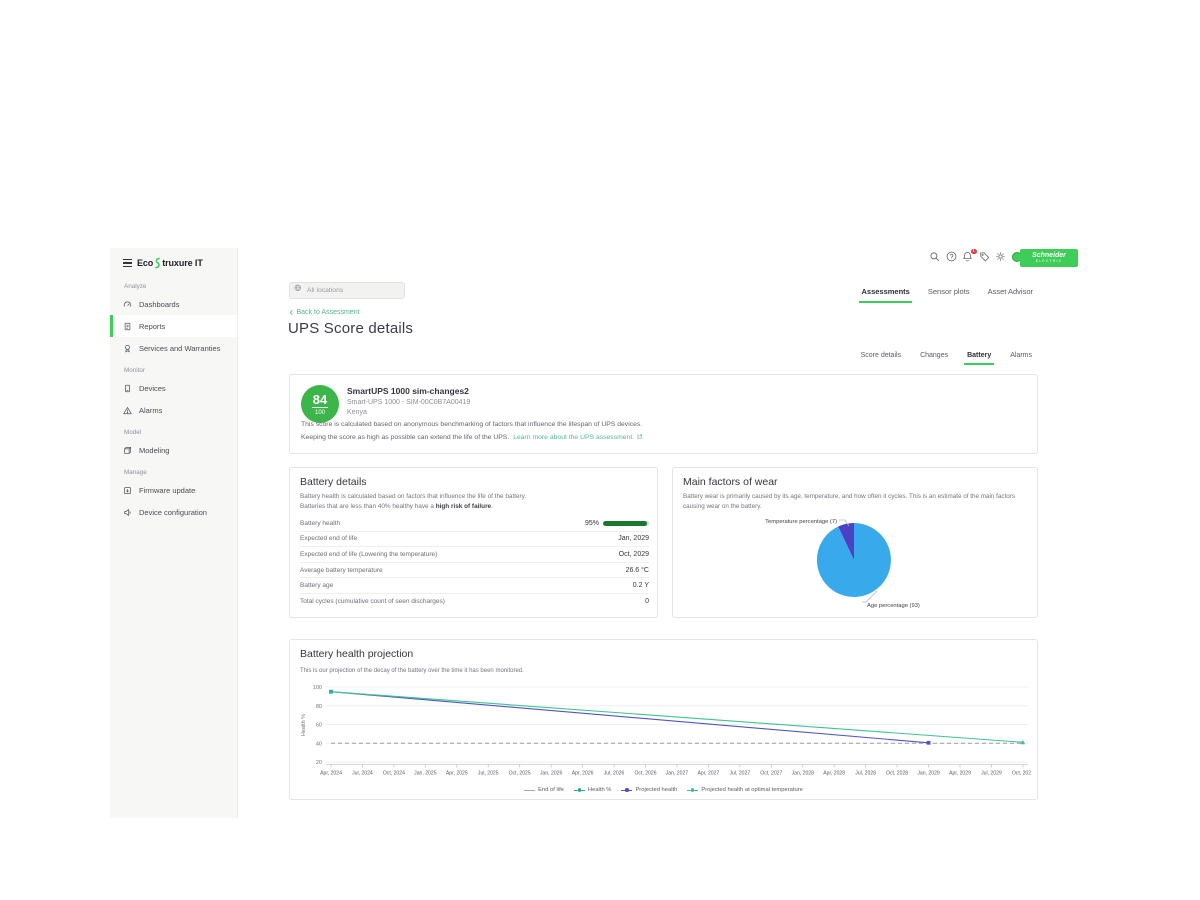 The height and width of the screenshot is (900, 1200). What do you see at coordinates (173, 261) in the screenshot?
I see `sidebar-logo-row: Eco truxure IT` at bounding box center [173, 261].